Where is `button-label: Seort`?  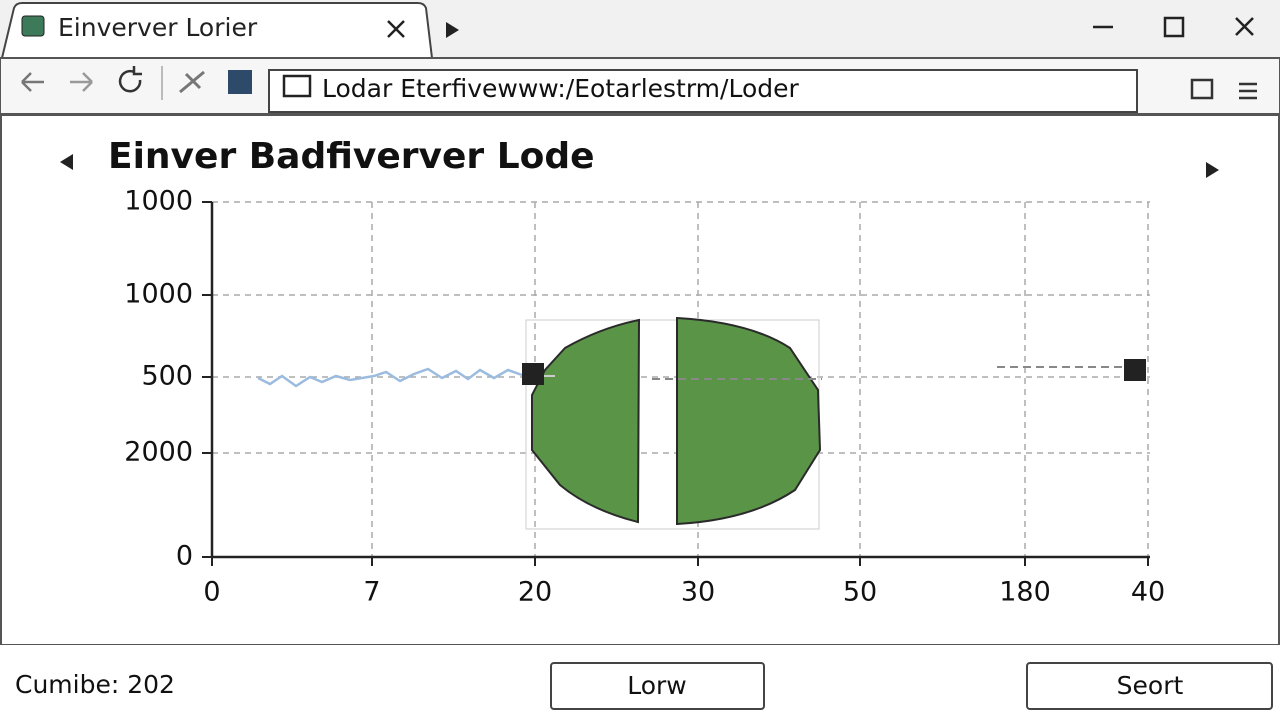
button-label: Seort is located at coordinates (1150, 685).